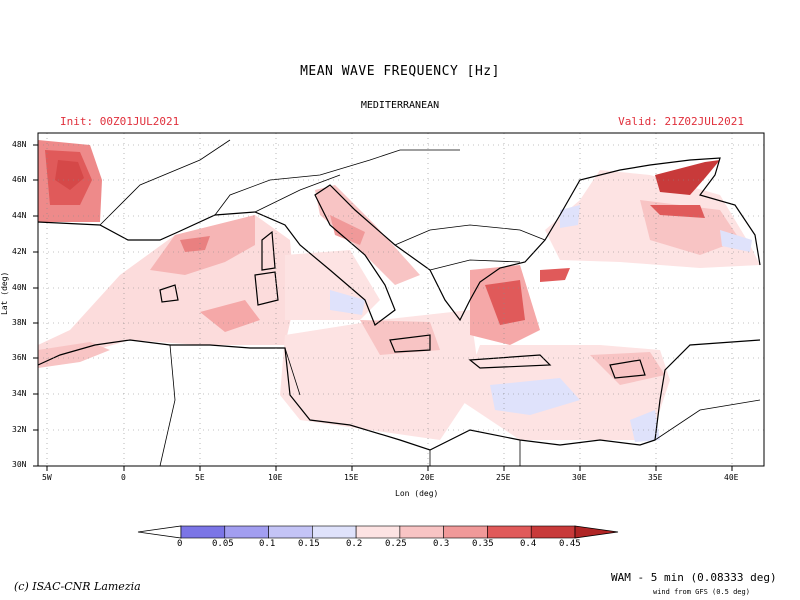  What do you see at coordinates (354, 544) in the screenshot?
I see `colorbar-label: 0.2` at bounding box center [354, 544].